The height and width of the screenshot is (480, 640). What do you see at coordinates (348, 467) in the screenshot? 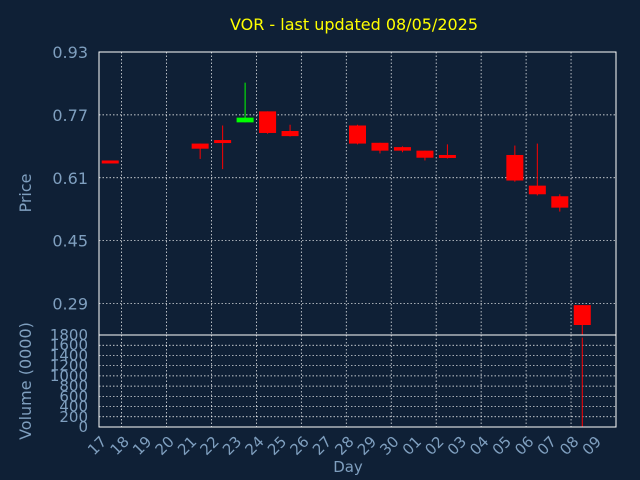
I see `day-axis-label: Day` at bounding box center [348, 467].